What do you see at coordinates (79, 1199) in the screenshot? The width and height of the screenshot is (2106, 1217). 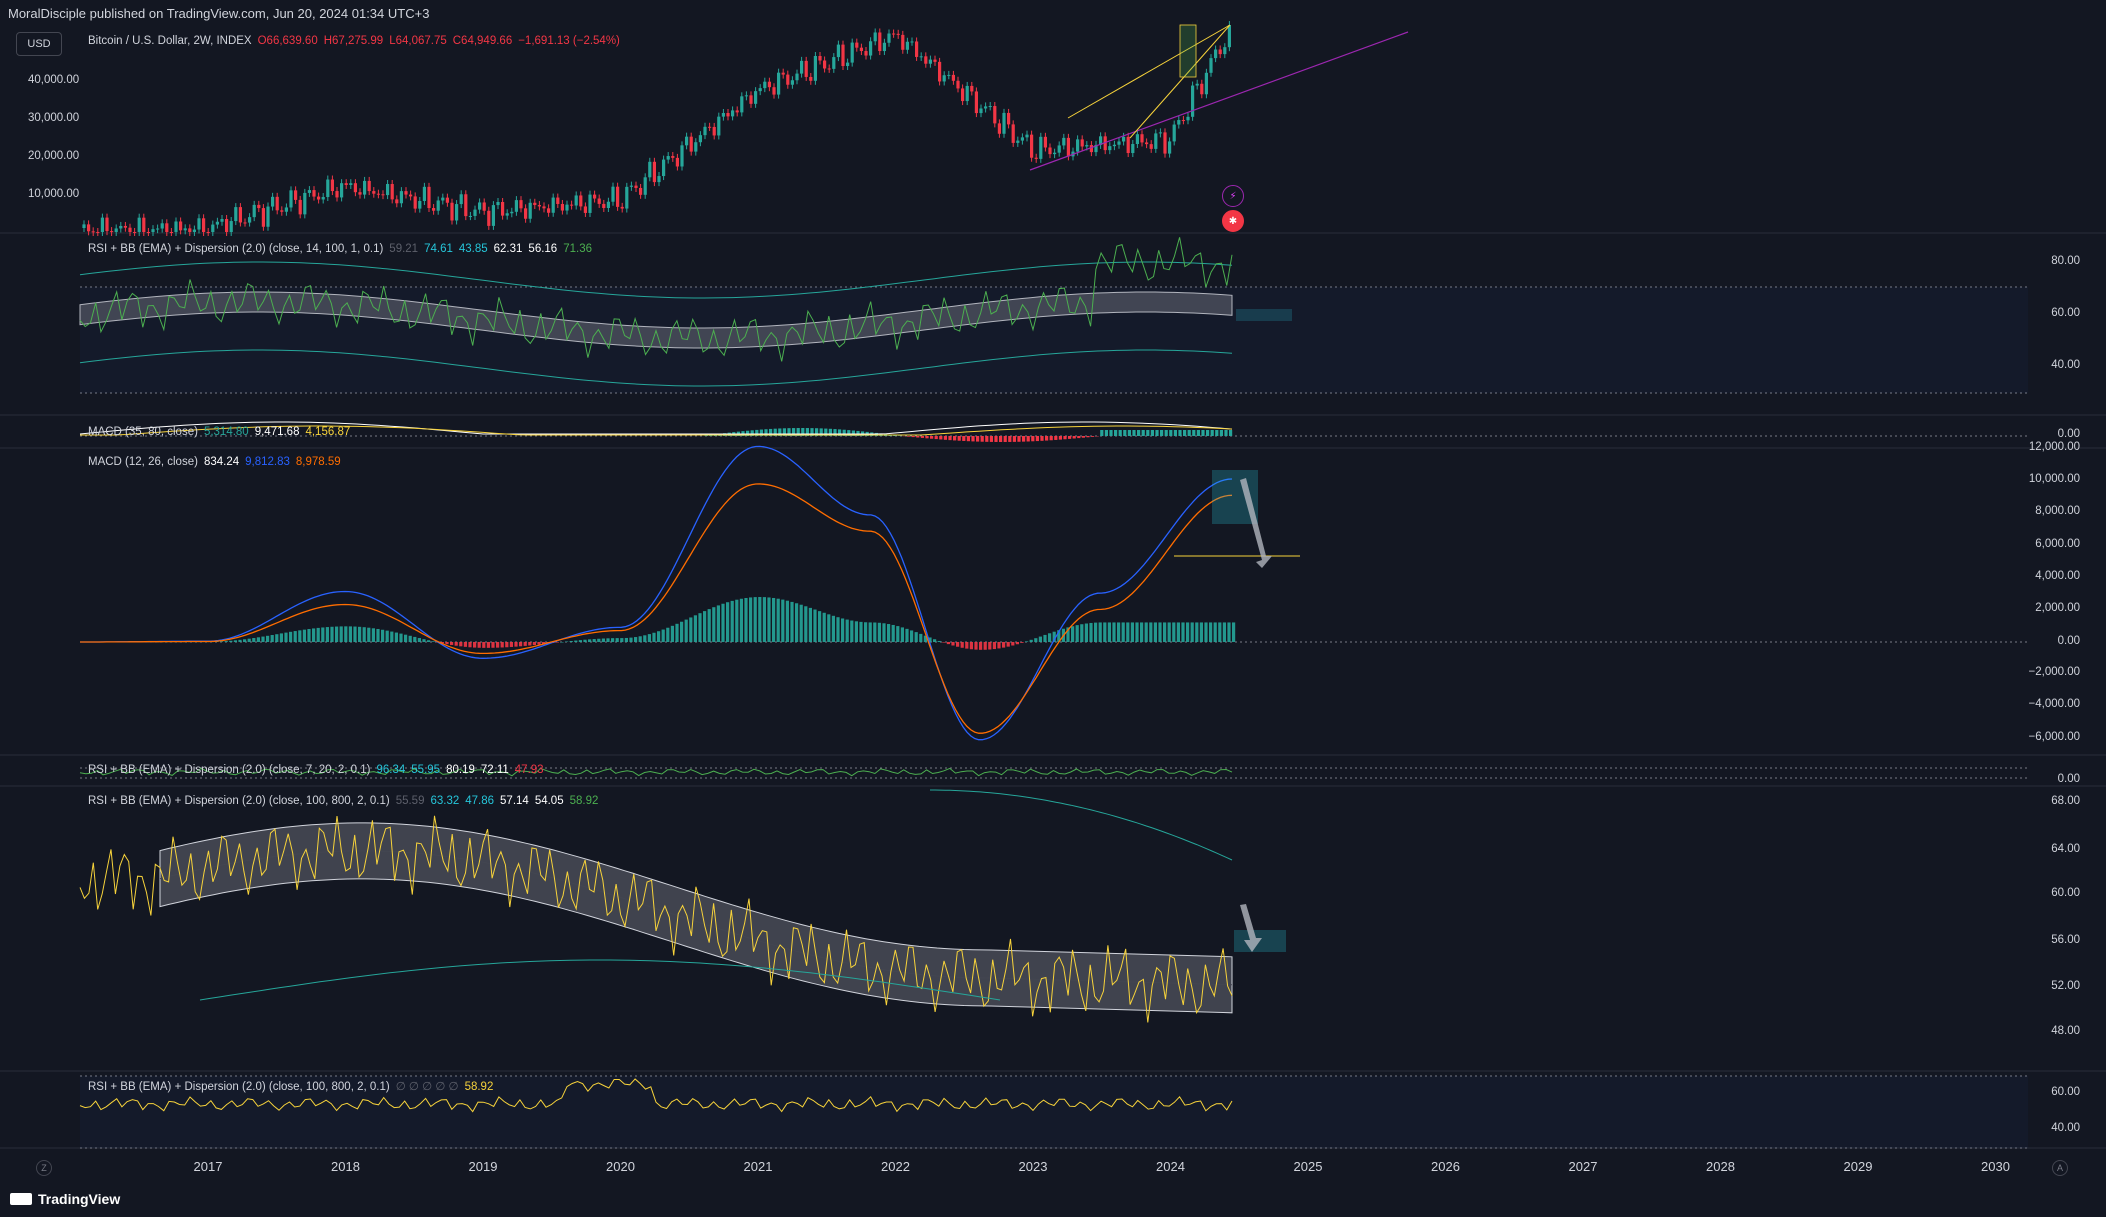 I see `tradingview-brand: TradingView` at bounding box center [79, 1199].